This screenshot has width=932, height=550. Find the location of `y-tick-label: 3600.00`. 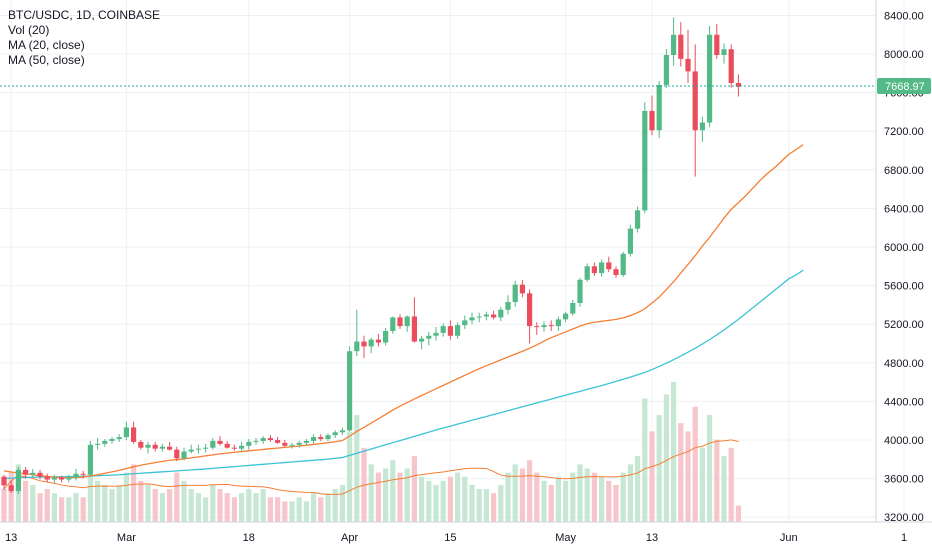

y-tick-label: 3600.00 is located at coordinates (904, 480).